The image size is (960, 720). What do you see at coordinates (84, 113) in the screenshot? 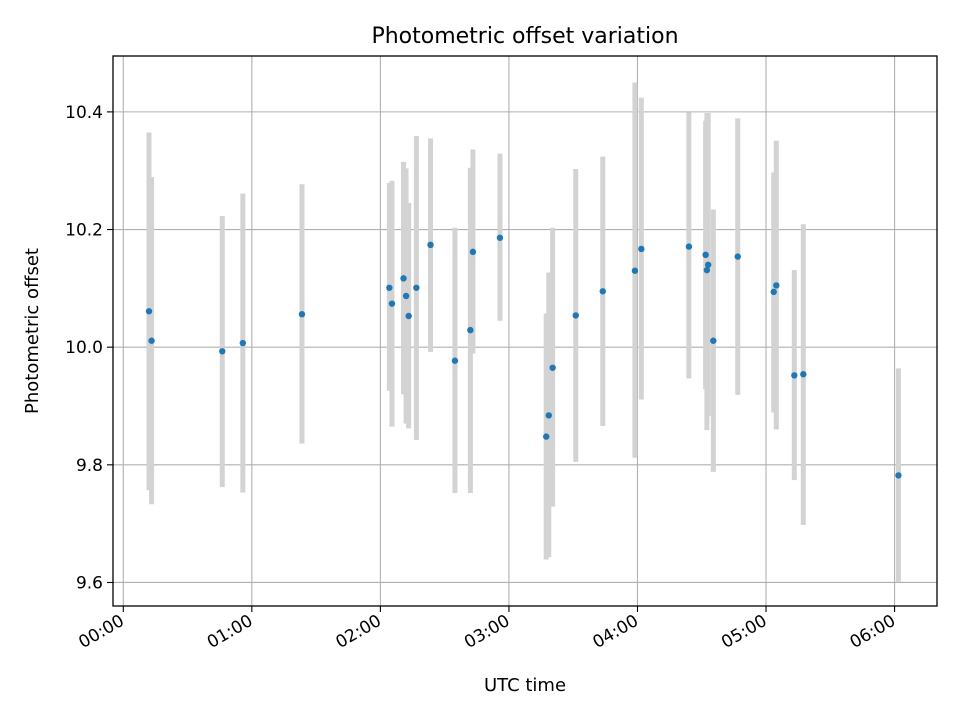
I see `y-tick-label: 10.4` at bounding box center [84, 113].